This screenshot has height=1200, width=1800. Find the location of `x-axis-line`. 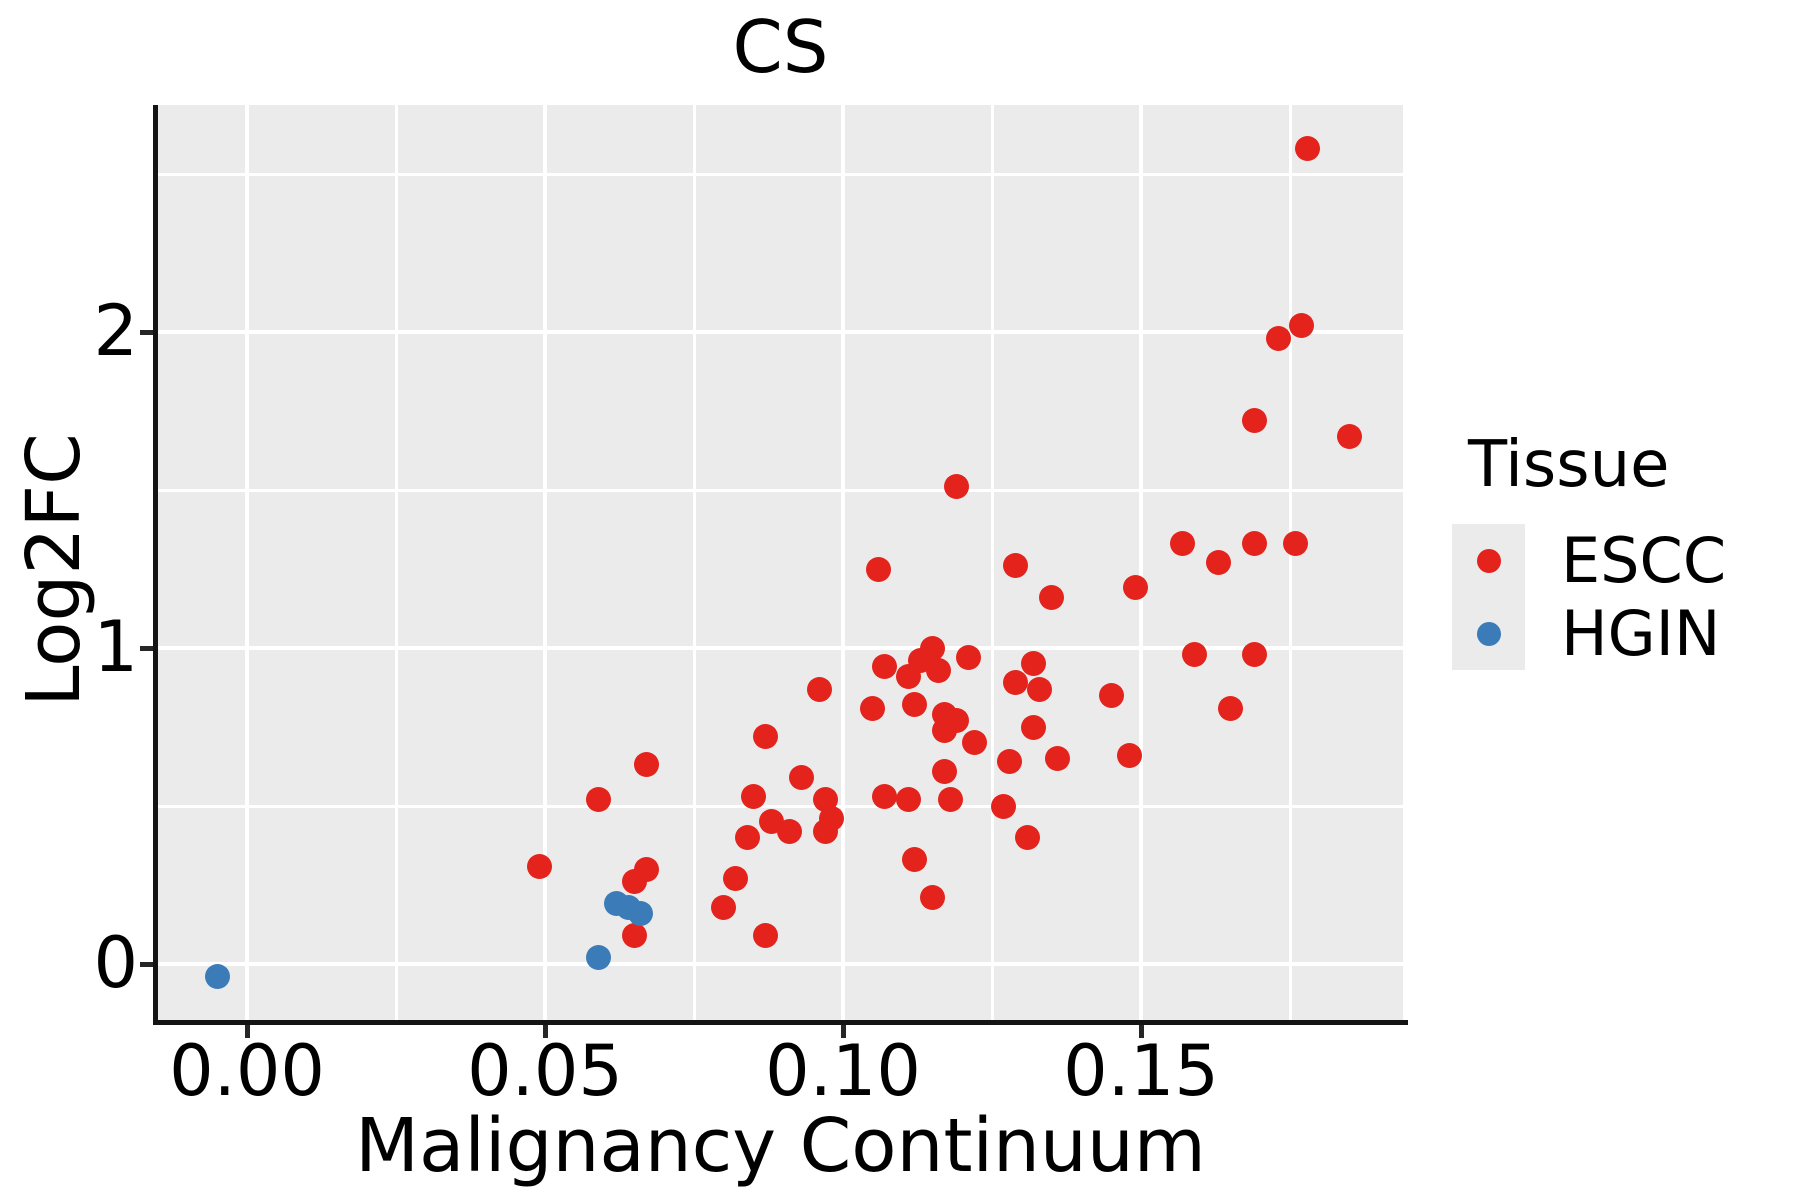

x-axis-line is located at coordinates (780, 1022).